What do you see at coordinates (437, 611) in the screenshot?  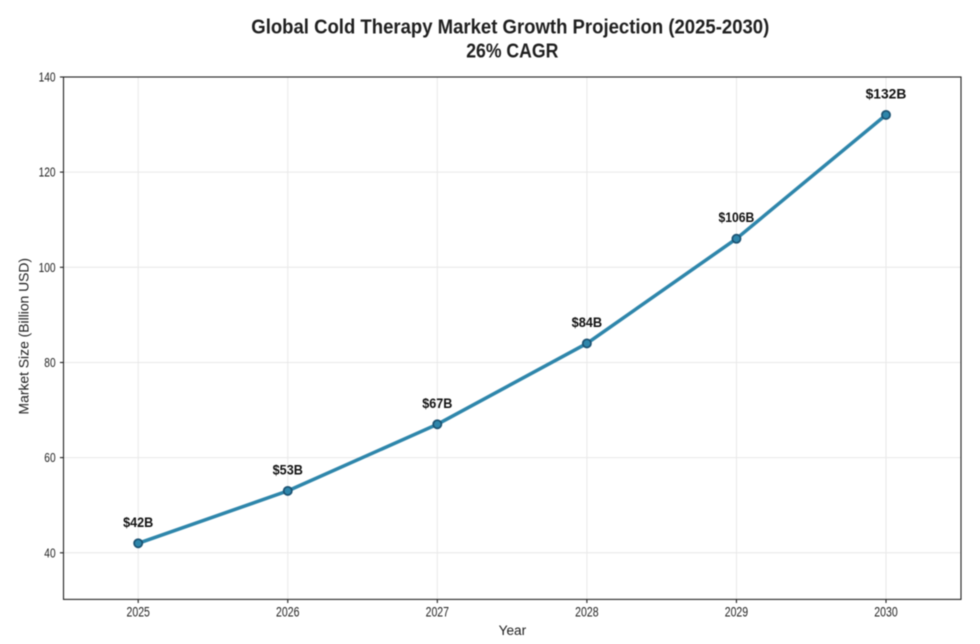 I see `svg-text: 2027` at bounding box center [437, 611].